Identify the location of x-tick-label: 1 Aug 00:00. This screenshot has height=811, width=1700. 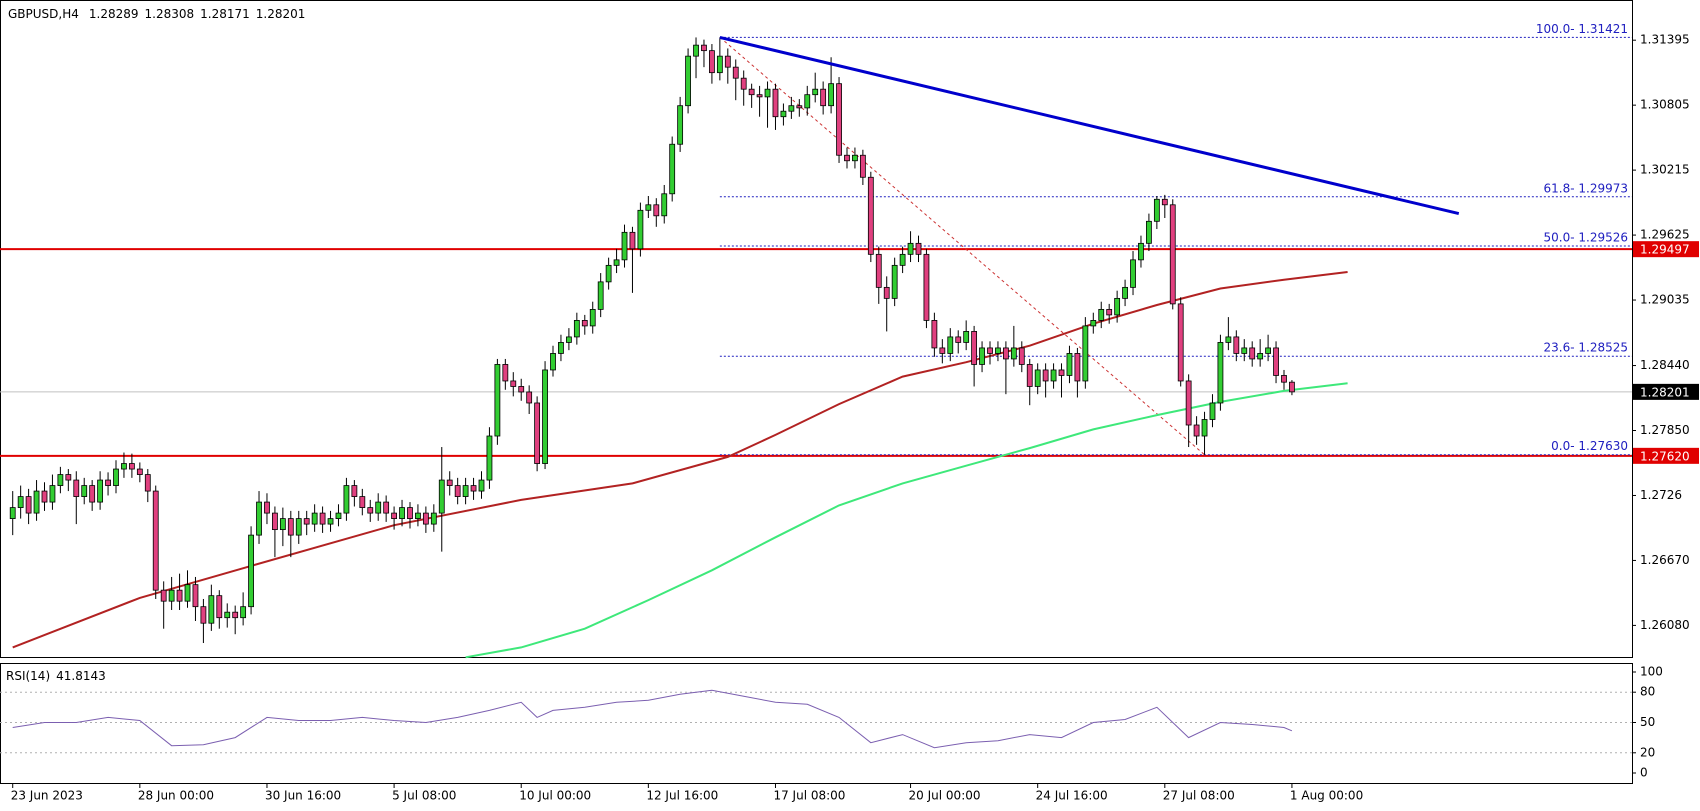
(1326, 796).